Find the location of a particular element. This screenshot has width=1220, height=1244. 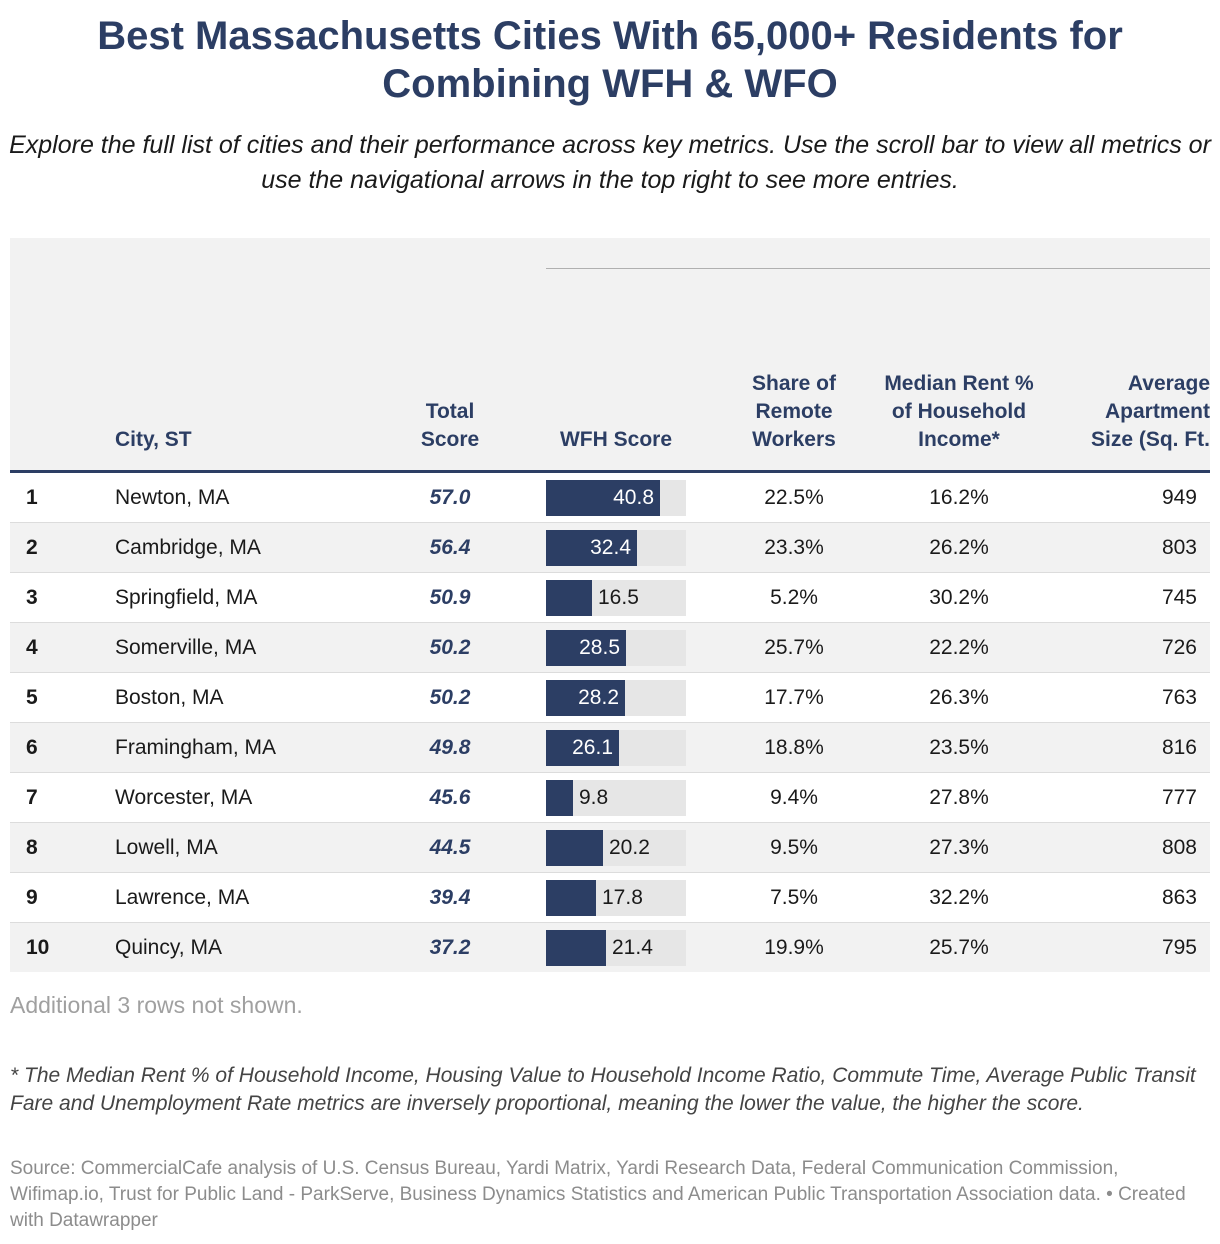

wfh-bar-track: 26.1 is located at coordinates (616, 748).